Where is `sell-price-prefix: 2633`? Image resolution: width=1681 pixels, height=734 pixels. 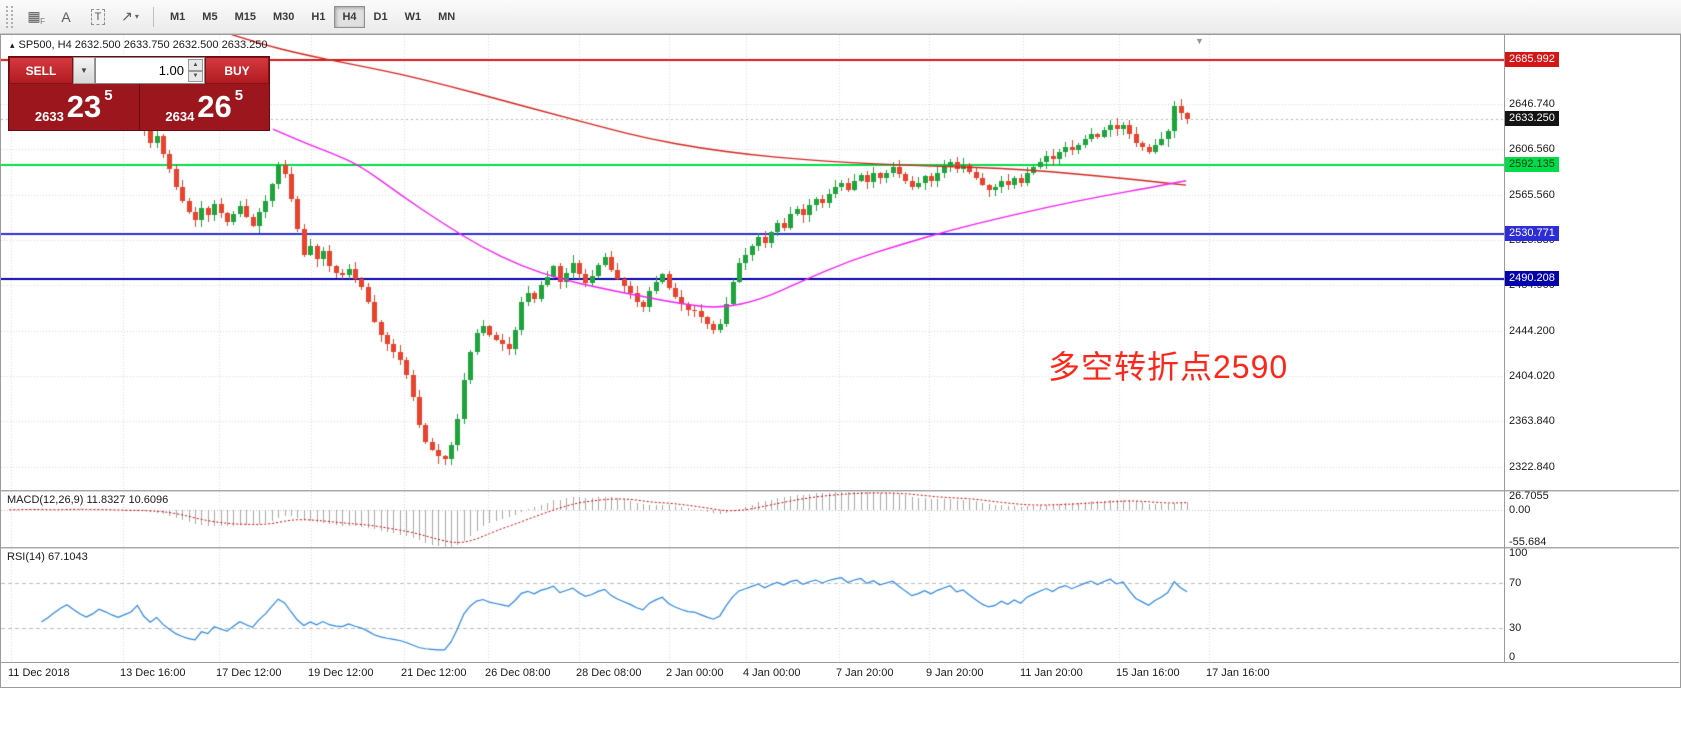
sell-price-prefix: 2633 is located at coordinates (49, 116).